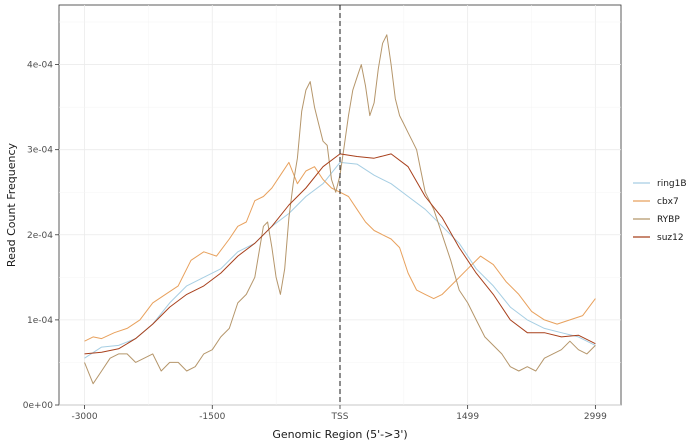 The width and height of the screenshot is (700, 445). Describe the element at coordinates (38, 406) in the screenshot. I see `y-tick-label: 0e+00` at that location.